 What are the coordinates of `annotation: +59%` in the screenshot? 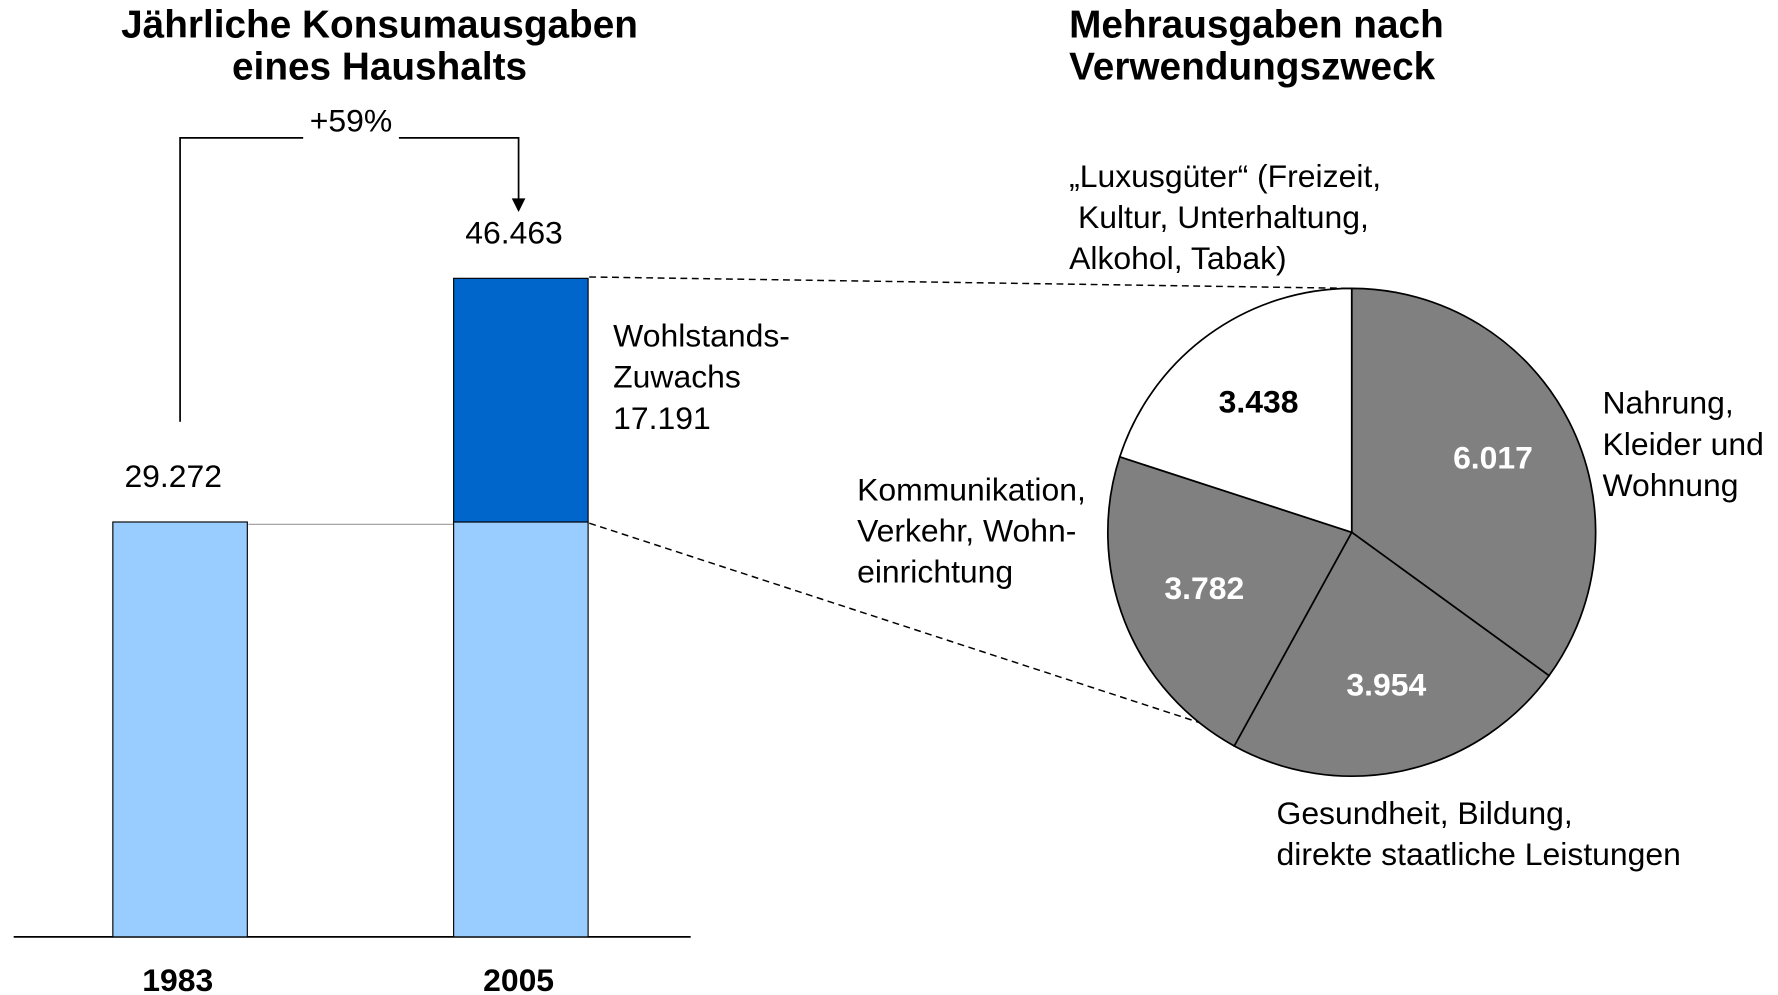 It's located at (351, 121).